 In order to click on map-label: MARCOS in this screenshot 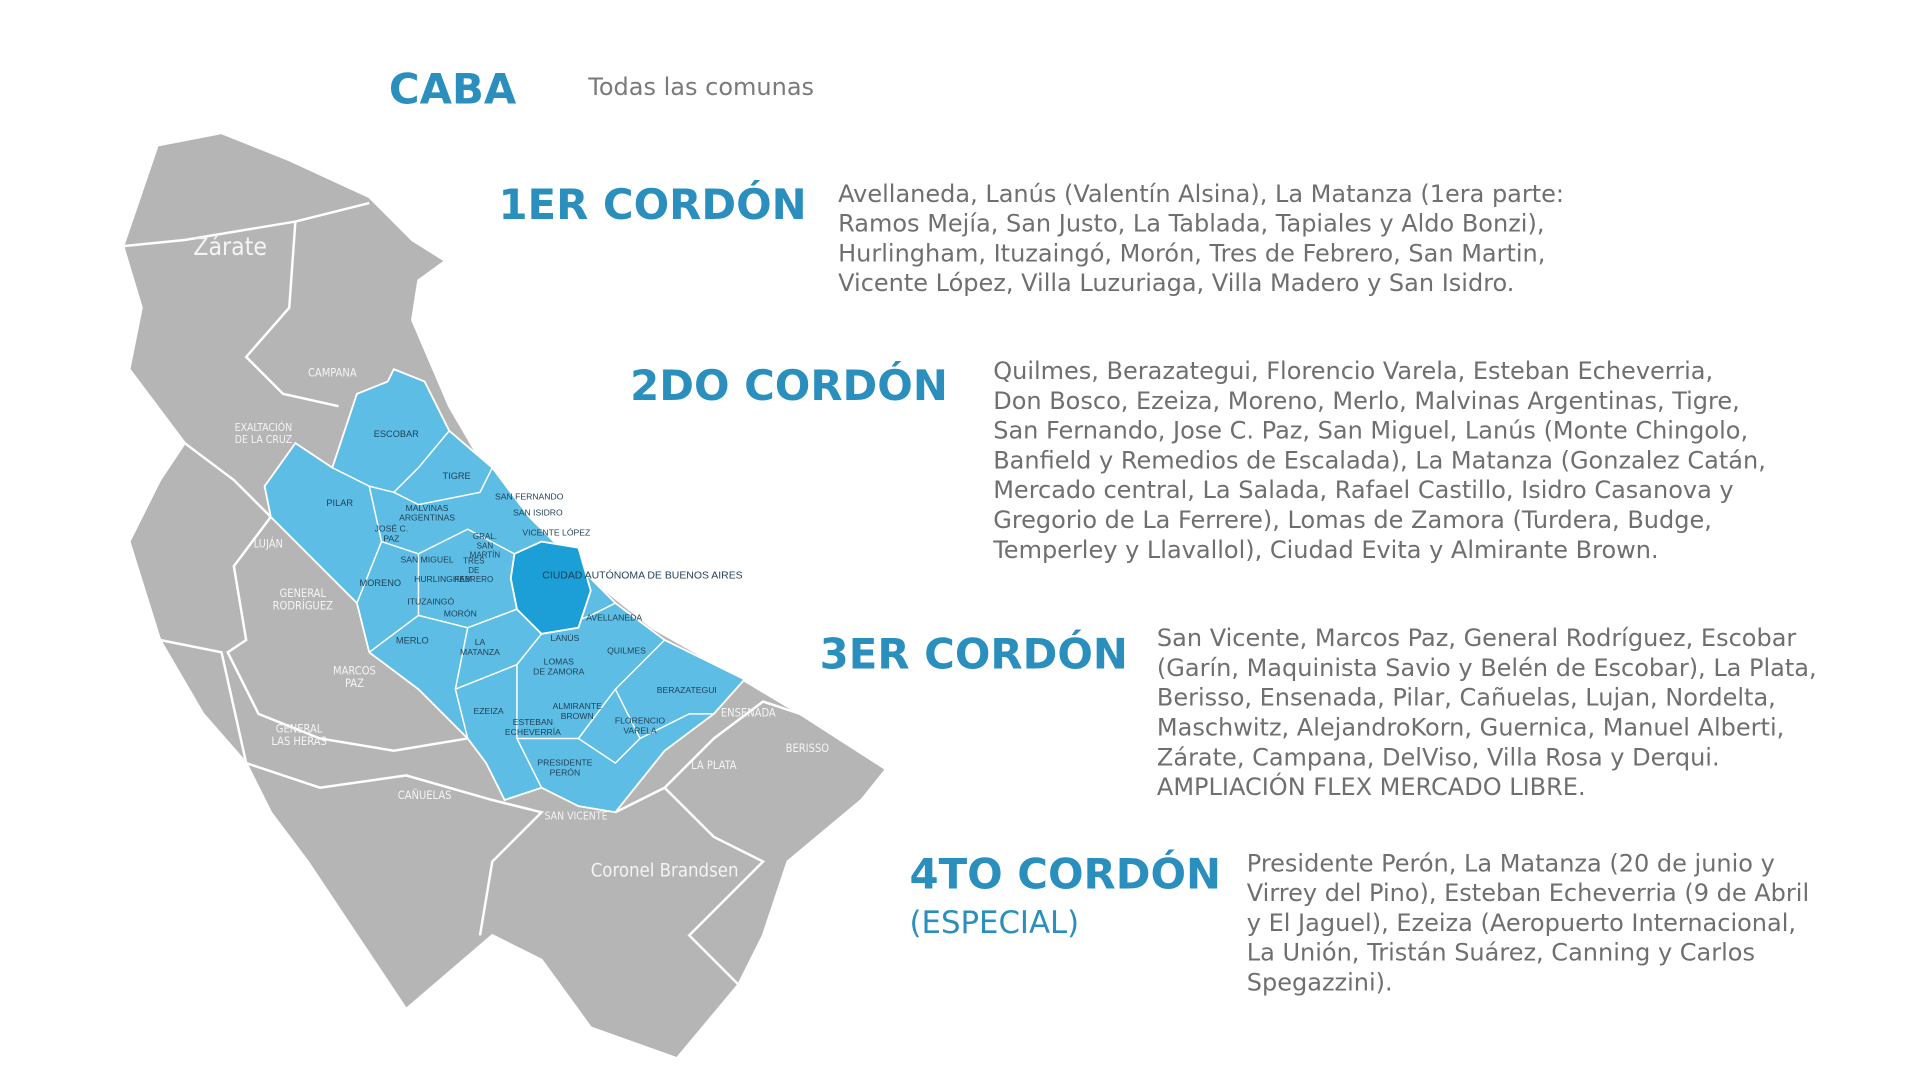, I will do `click(354, 670)`.